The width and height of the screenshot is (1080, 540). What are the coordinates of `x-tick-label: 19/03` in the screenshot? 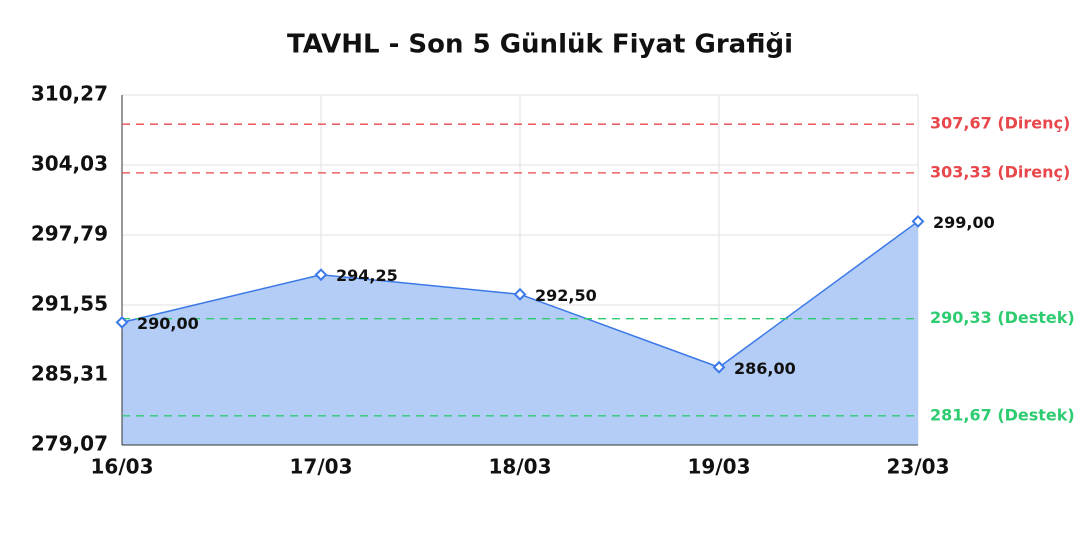 It's located at (719, 467).